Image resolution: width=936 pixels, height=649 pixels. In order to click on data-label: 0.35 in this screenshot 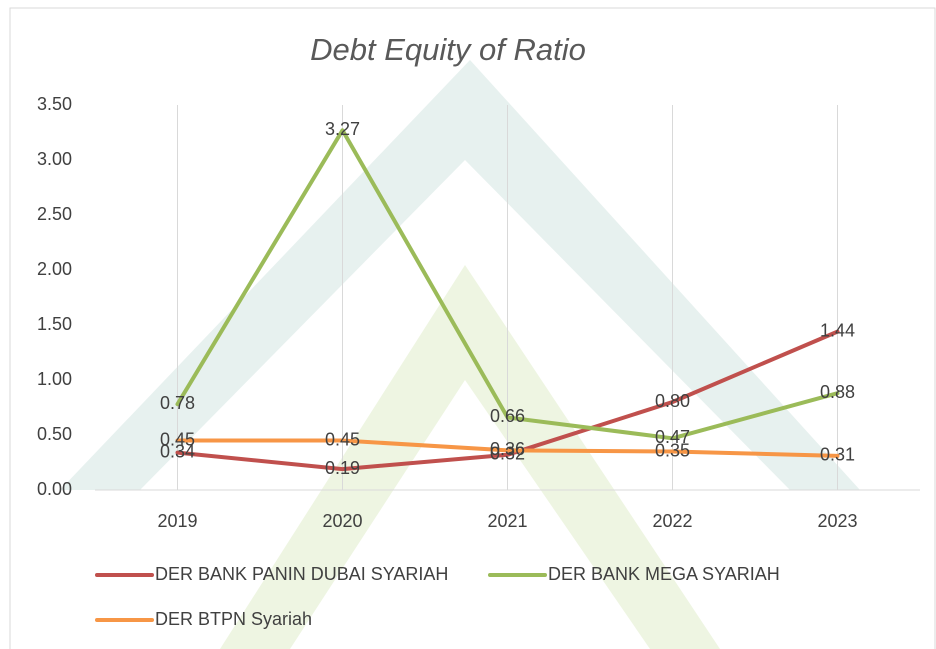, I will do `click(672, 450)`.